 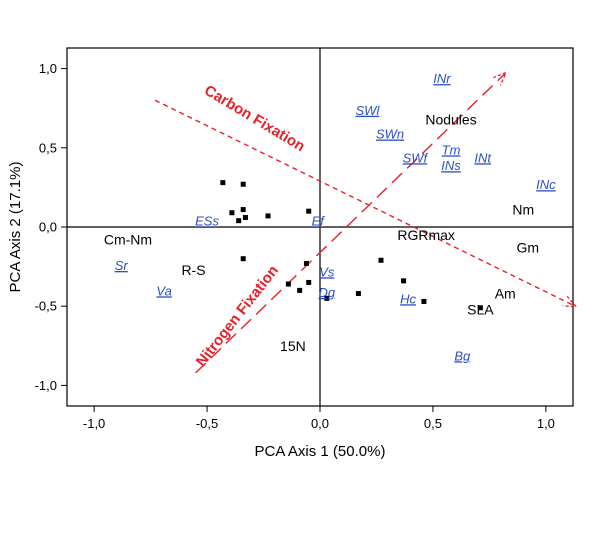 What do you see at coordinates (48, 147) in the screenshot?
I see `y-tick-label: 0,5` at bounding box center [48, 147].